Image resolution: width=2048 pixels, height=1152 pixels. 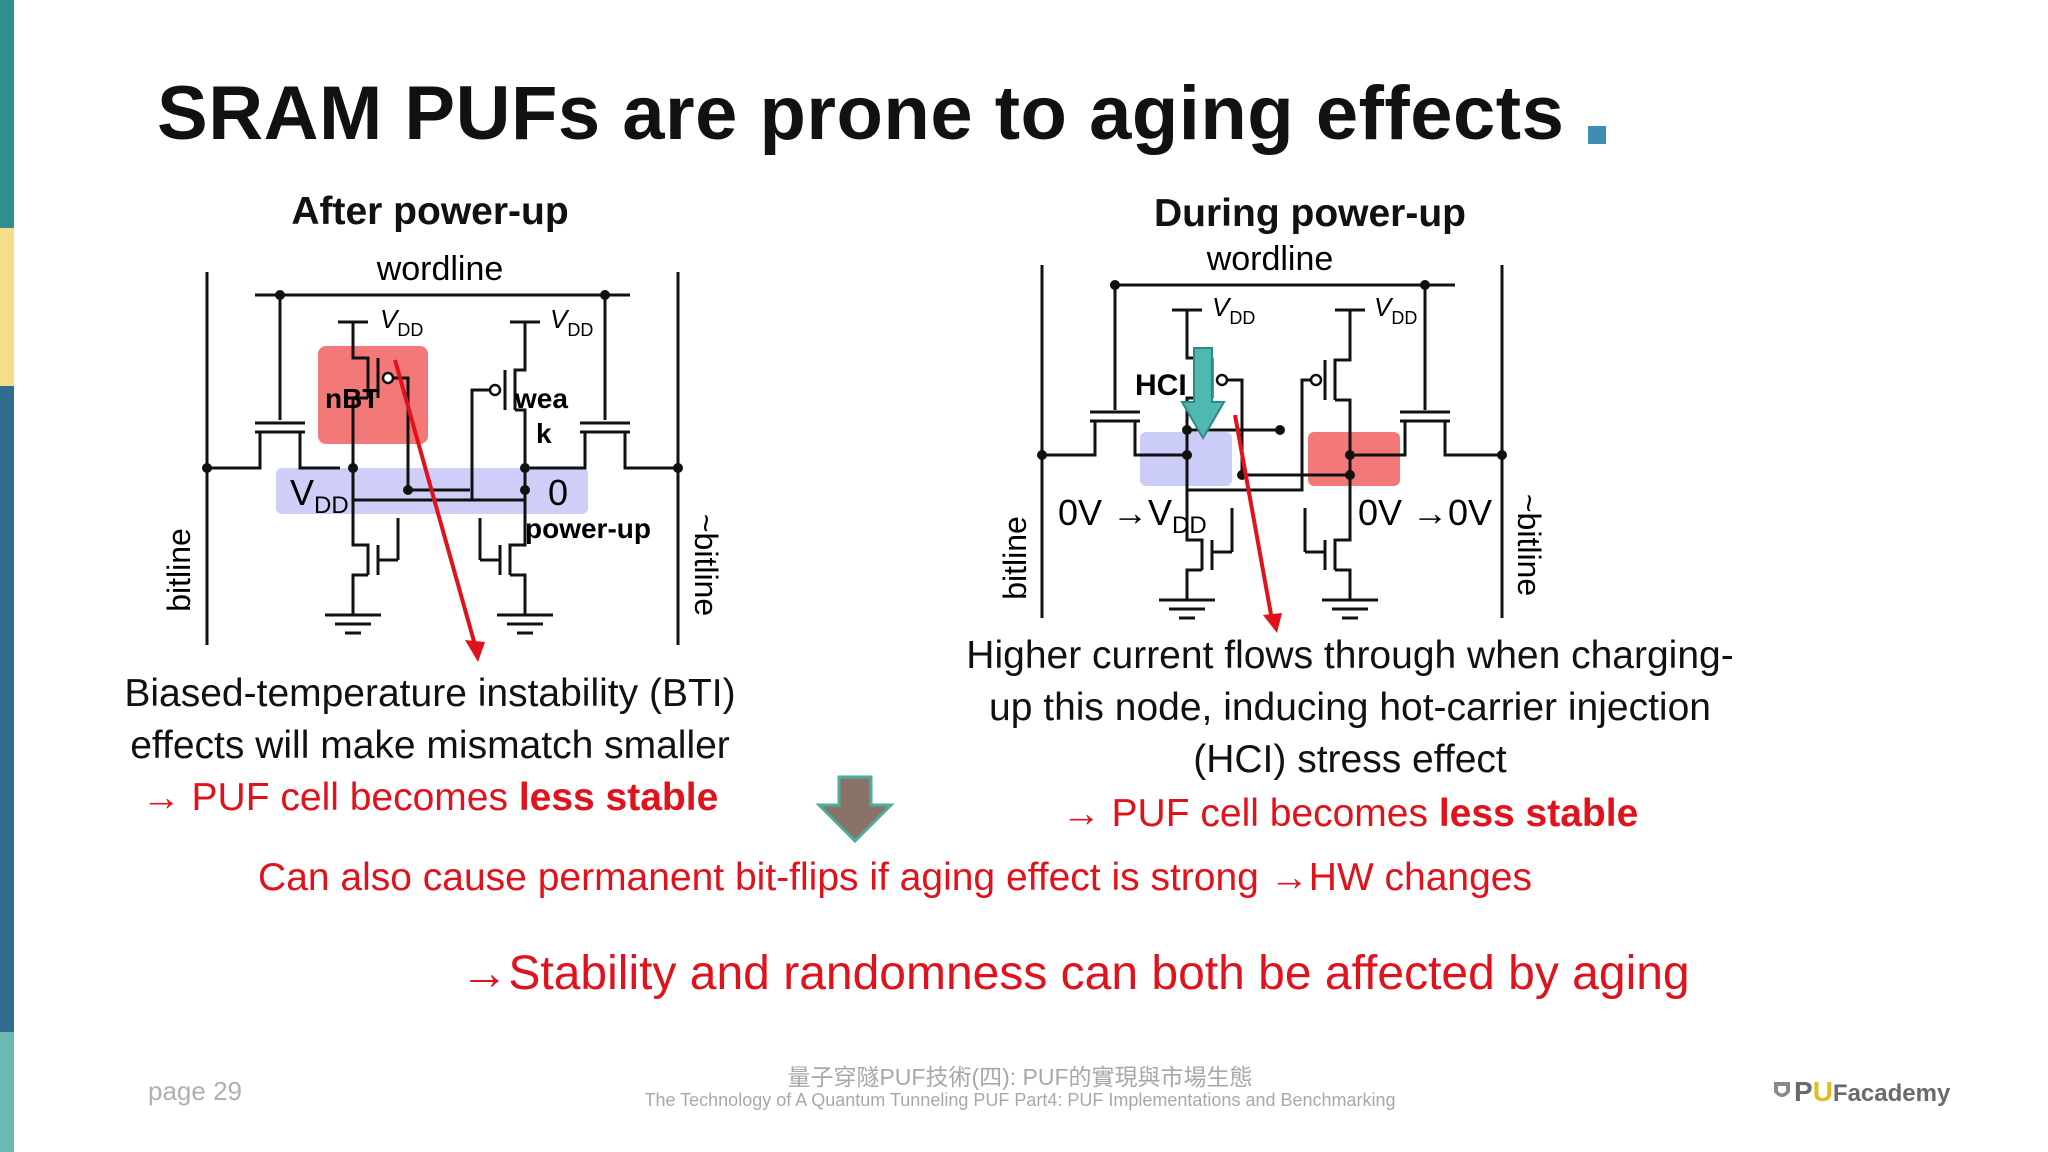 I want to click on svg-text: 0V →VDD, so click(x=1132, y=515).